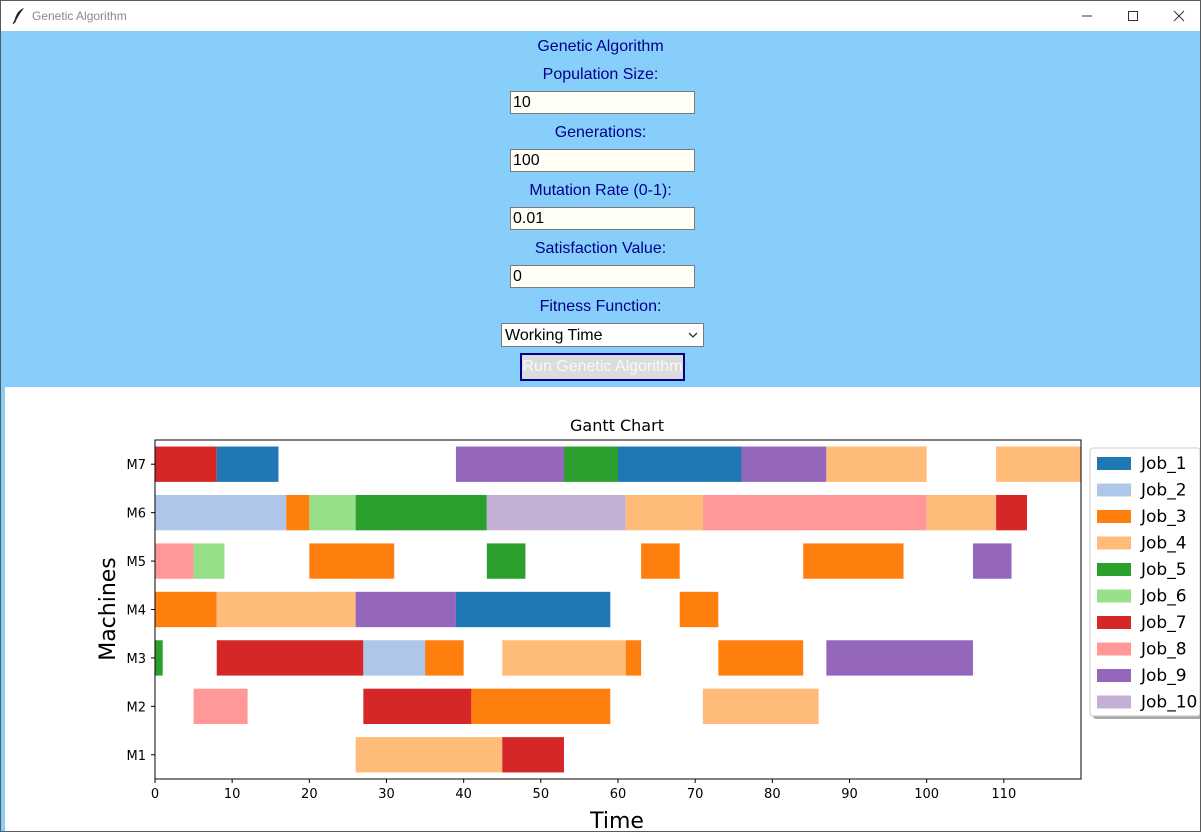 Image resolution: width=1201 pixels, height=832 pixels. I want to click on x-tick-label: 60, so click(618, 794).